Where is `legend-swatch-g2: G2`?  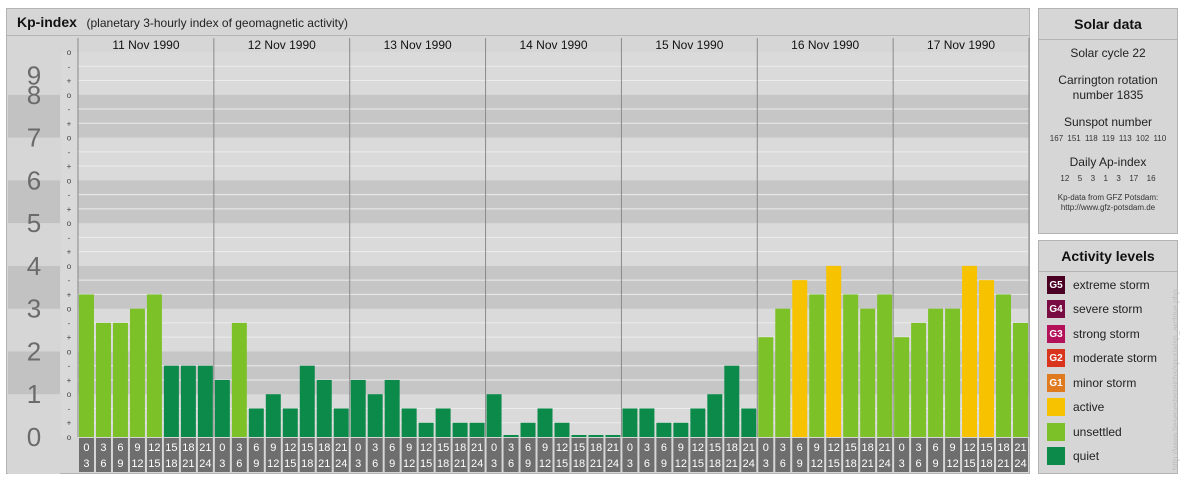
legend-swatch-g2: G2 is located at coordinates (1056, 358).